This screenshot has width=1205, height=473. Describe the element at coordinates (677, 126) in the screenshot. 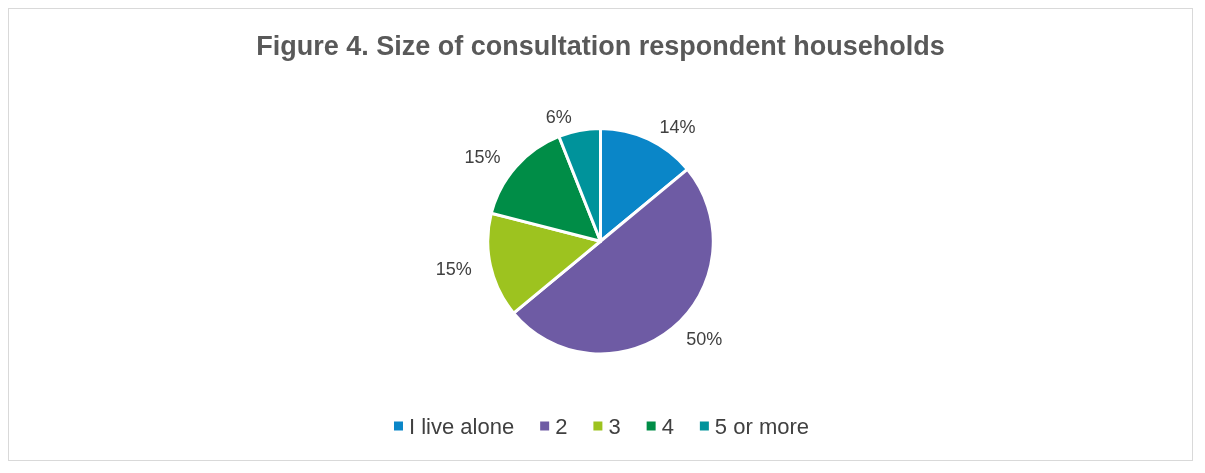

I see `data-label: 14%` at that location.